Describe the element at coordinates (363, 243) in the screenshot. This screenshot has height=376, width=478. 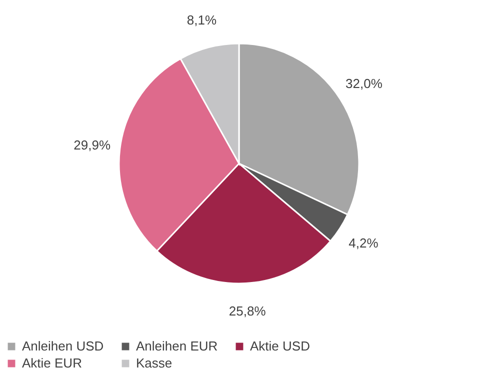
I see `data-label: 4,2%` at that location.